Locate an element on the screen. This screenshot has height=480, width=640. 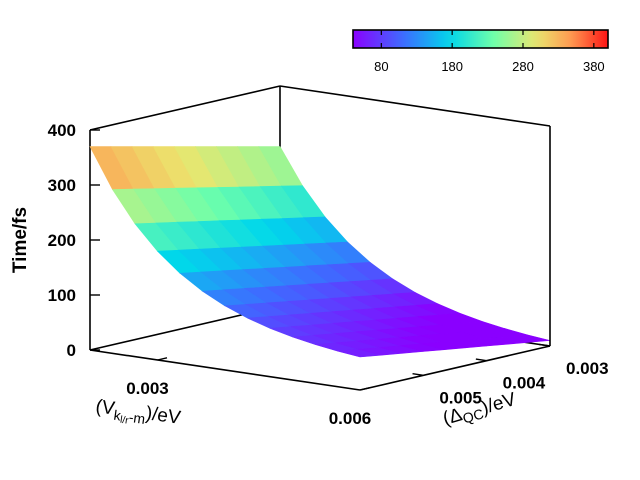
colorbar-tick-label: 180 is located at coordinates (452, 66).